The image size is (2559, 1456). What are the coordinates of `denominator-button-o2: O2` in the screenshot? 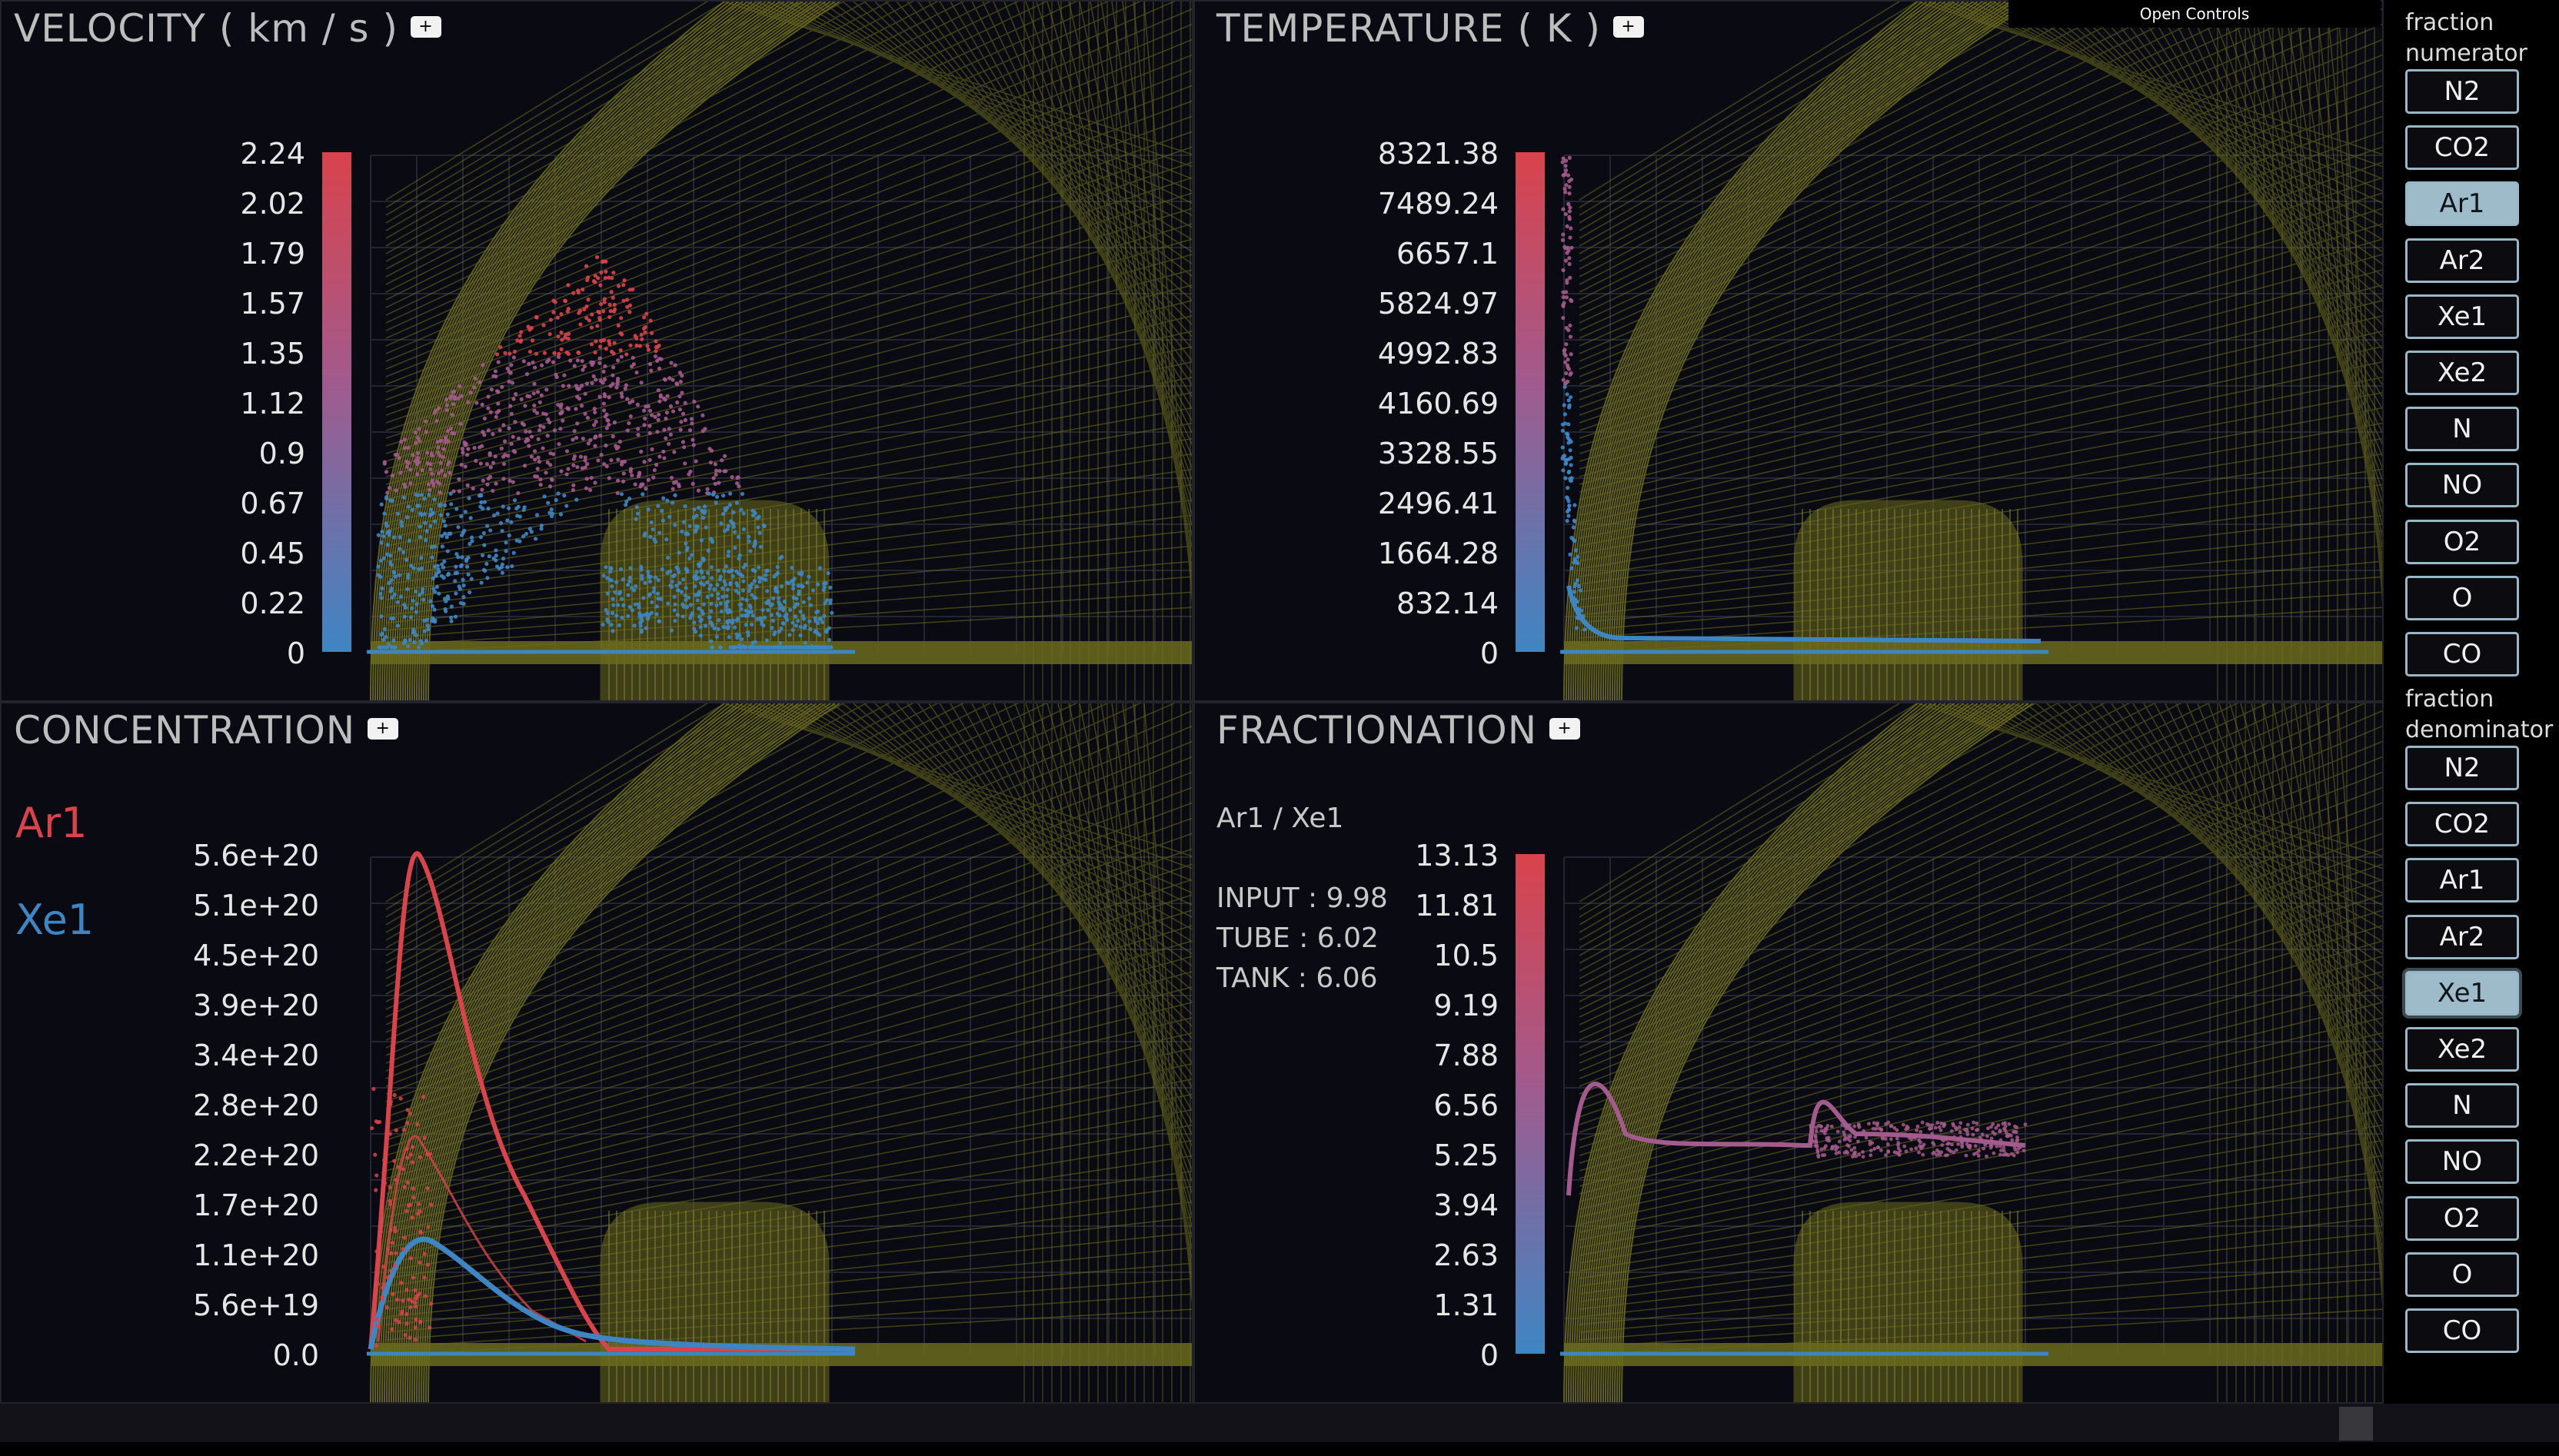 It's located at (2462, 1218).